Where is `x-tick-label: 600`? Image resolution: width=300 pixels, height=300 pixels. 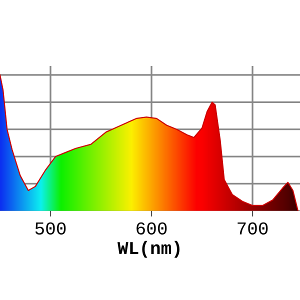
x-tick-label: 600 is located at coordinates (151, 228).